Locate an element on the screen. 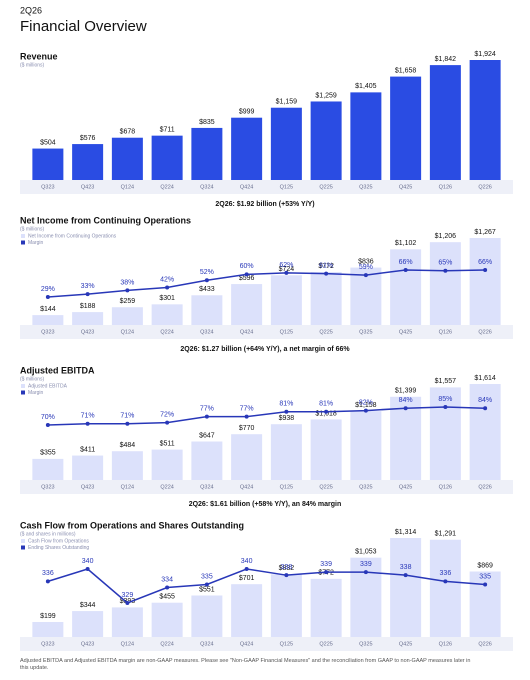 The height and width of the screenshot is (680, 530). line-value-label: 77% is located at coordinates (207, 408).